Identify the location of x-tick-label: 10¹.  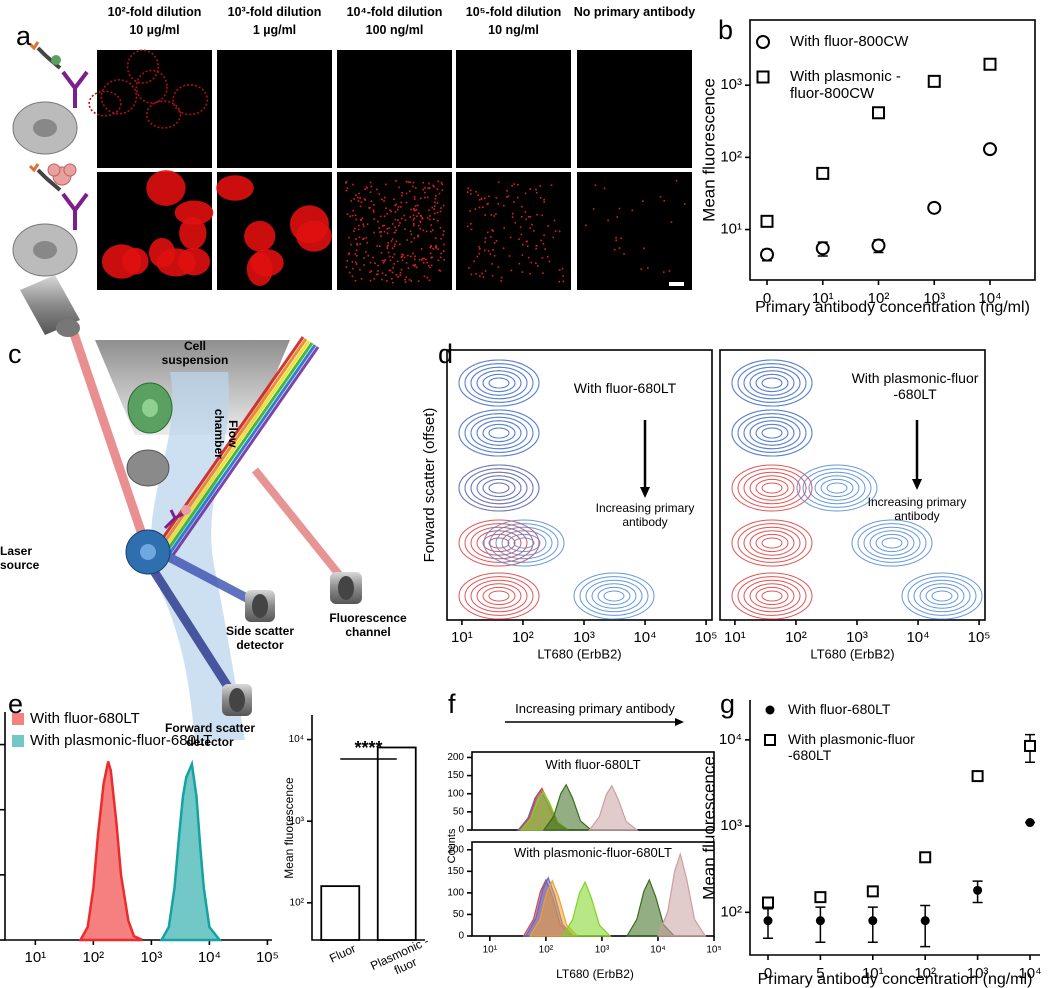
(823, 298).